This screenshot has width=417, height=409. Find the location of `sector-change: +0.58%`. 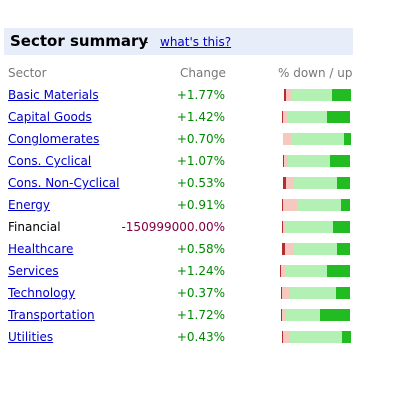

sector-change: +0.58% is located at coordinates (200, 249).